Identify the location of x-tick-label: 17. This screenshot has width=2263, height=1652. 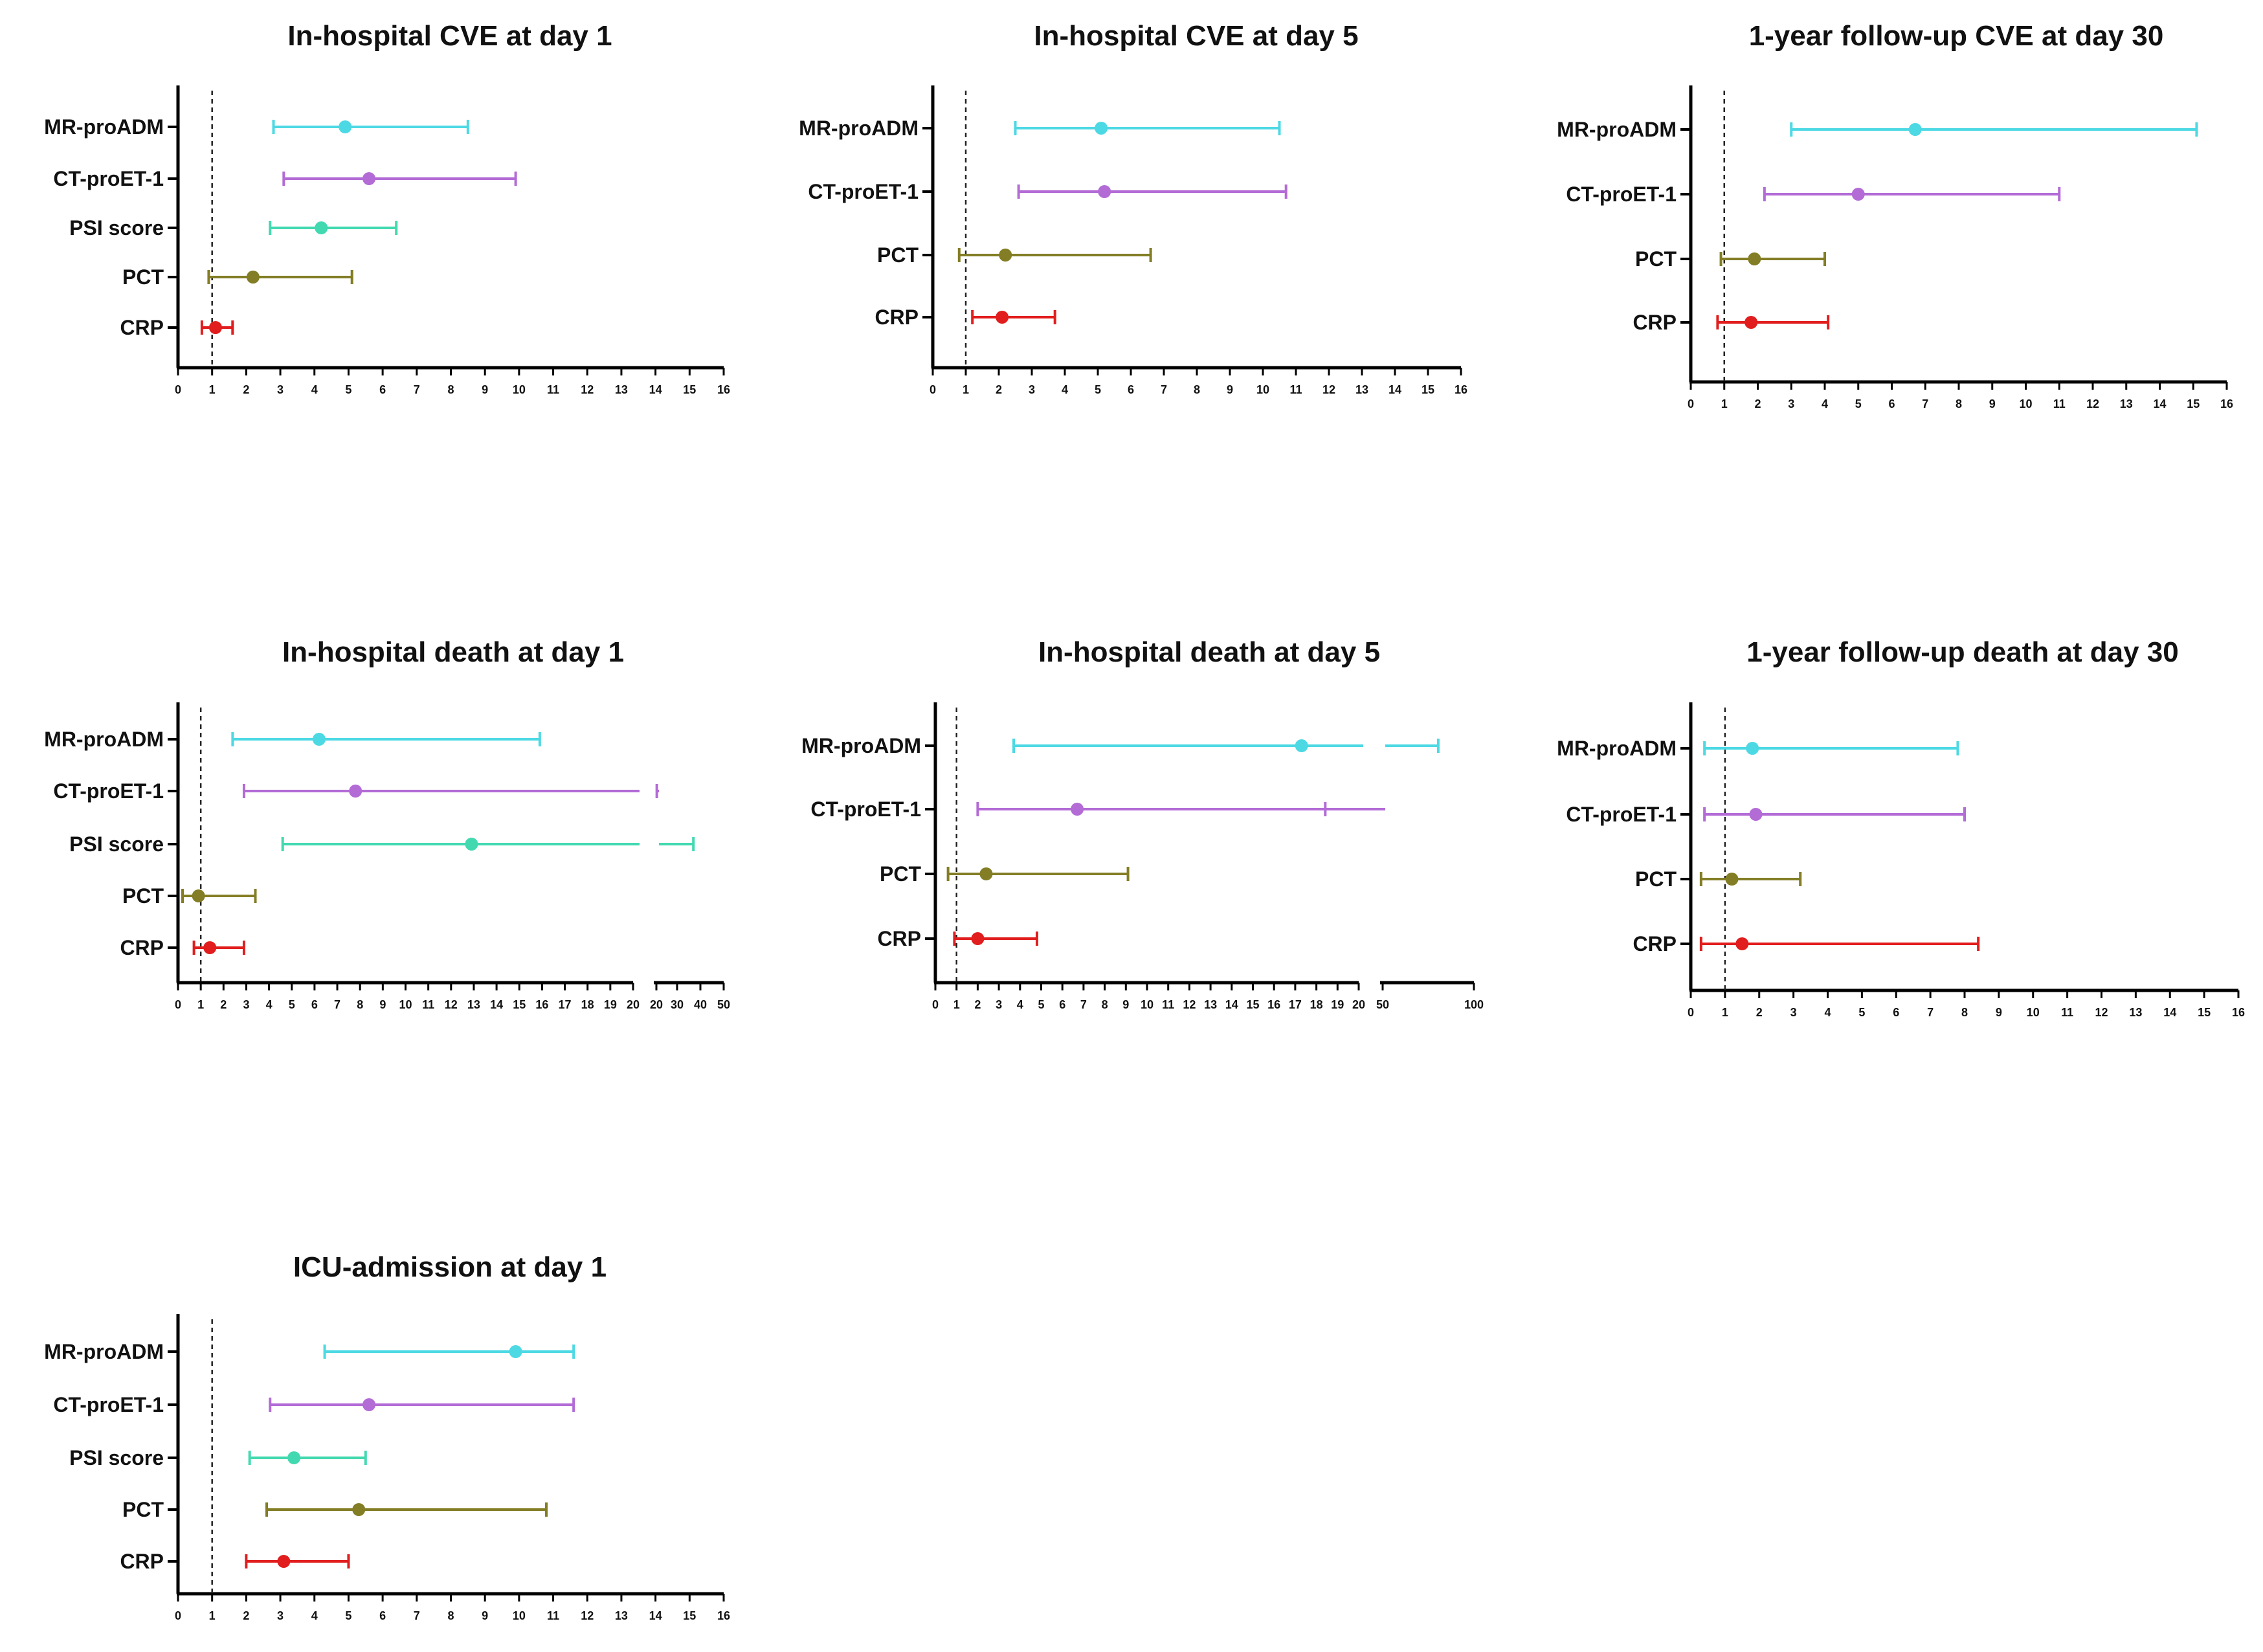
(565, 1004).